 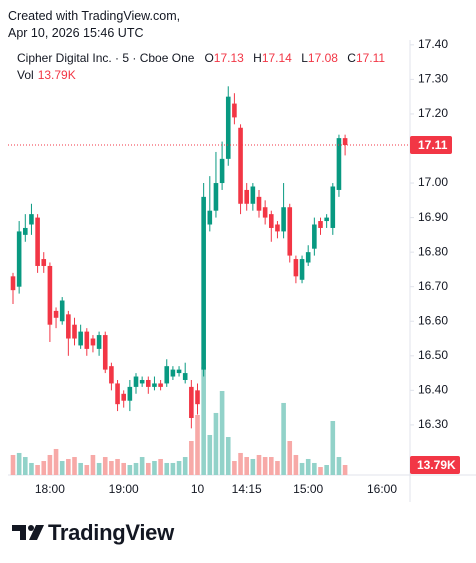 What do you see at coordinates (433, 251) in the screenshot?
I see `y-tick-label: 16.80` at bounding box center [433, 251].